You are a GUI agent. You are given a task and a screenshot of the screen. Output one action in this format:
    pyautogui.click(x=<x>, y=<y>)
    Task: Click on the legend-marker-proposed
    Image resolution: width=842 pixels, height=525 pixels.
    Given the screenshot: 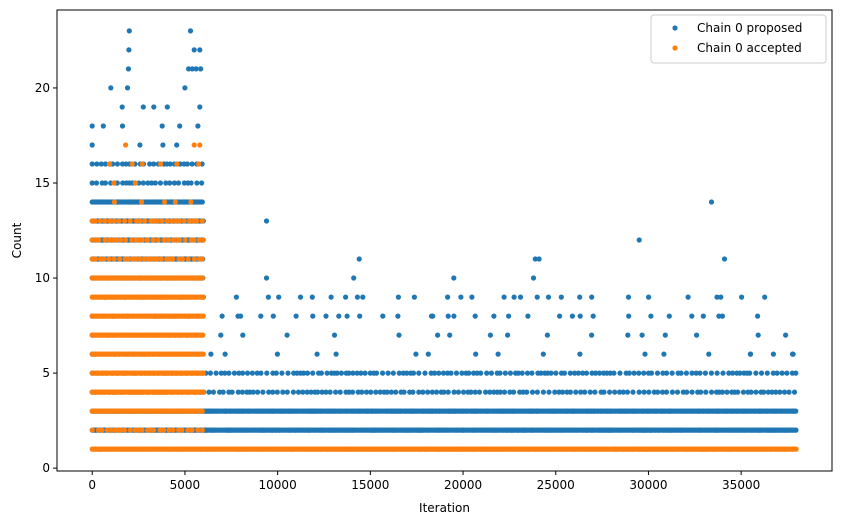 What is the action you would take?
    pyautogui.click(x=675, y=28)
    